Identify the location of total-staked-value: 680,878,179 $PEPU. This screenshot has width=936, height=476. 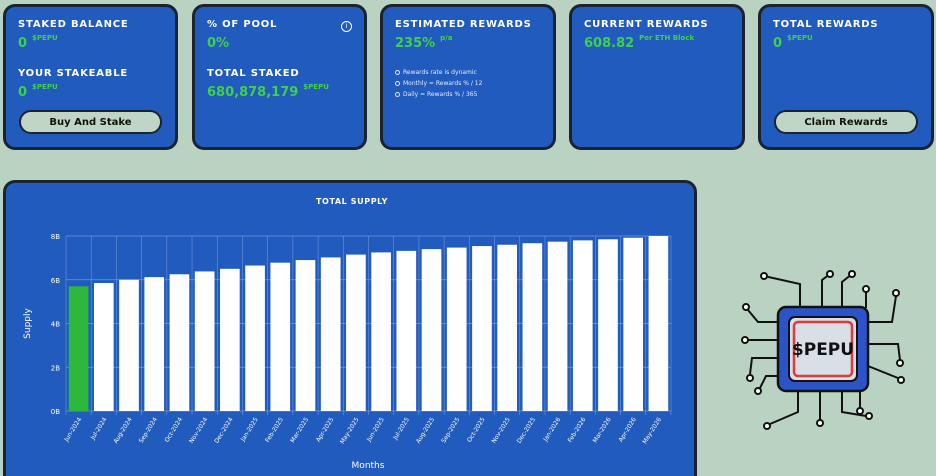
(268, 91).